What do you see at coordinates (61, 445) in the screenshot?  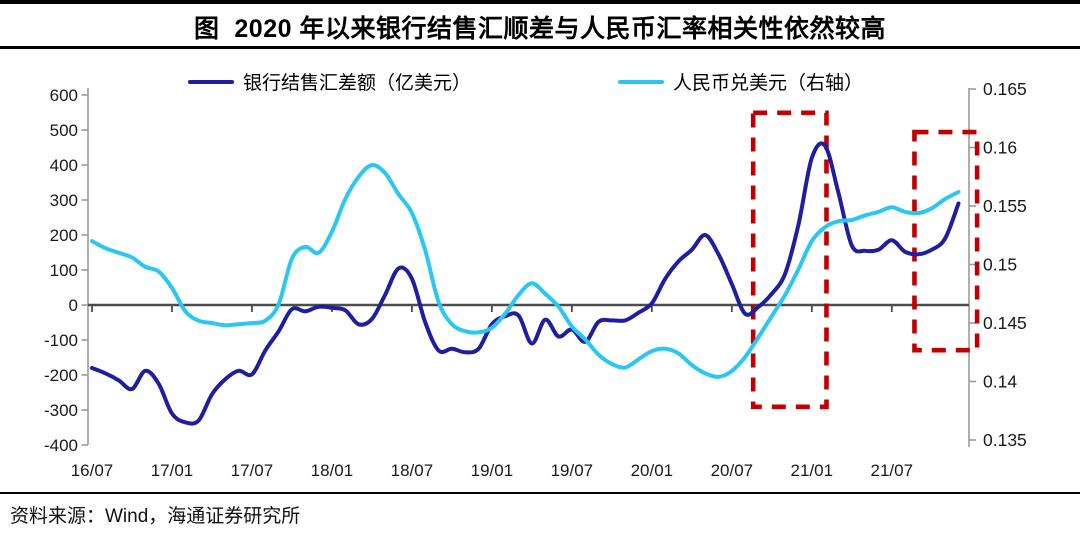 I see `svg-text: -400` at bounding box center [61, 445].